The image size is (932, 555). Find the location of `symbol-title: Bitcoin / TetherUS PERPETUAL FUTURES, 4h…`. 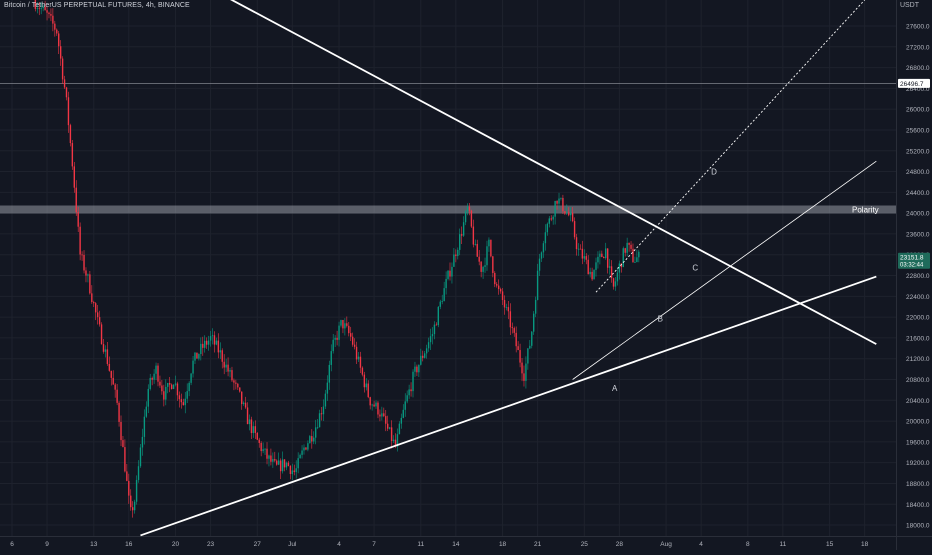

symbol-title: Bitcoin / TetherUS PERPETUAL FUTURES, 4h… is located at coordinates (97, 5).